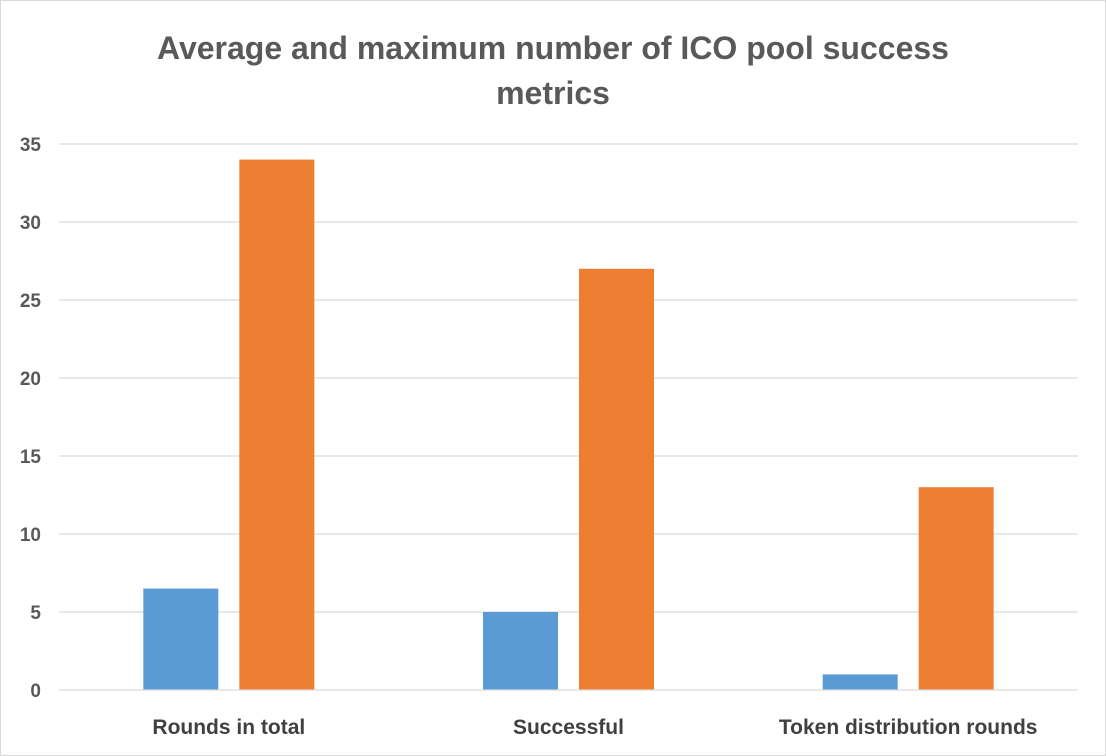 The image size is (1106, 756). Describe the element at coordinates (35, 613) in the screenshot. I see `y-tick-label: 5` at that location.